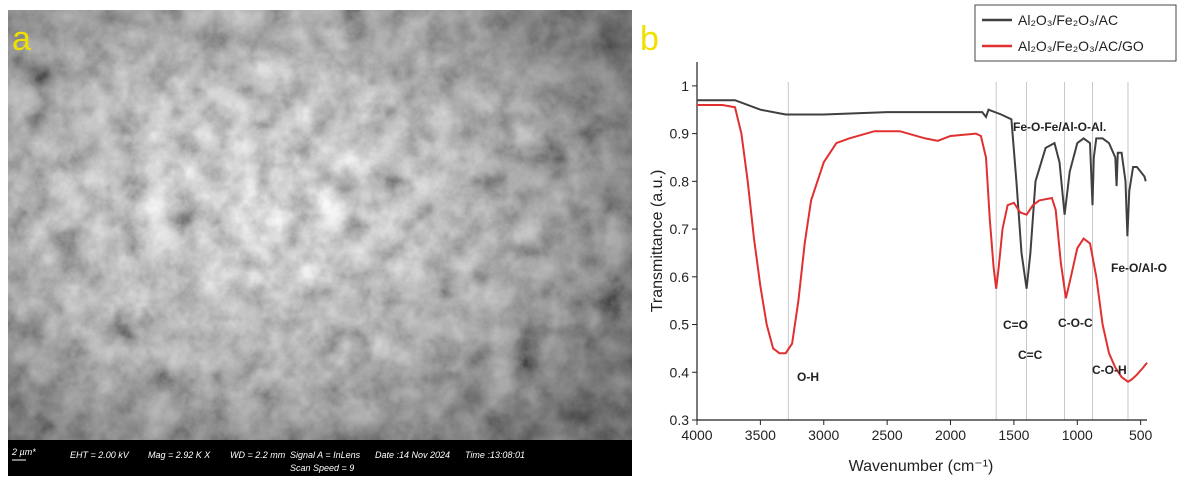  What do you see at coordinates (179, 455) in the screenshot?
I see `info-text: Mag = 2.92 K X` at bounding box center [179, 455].